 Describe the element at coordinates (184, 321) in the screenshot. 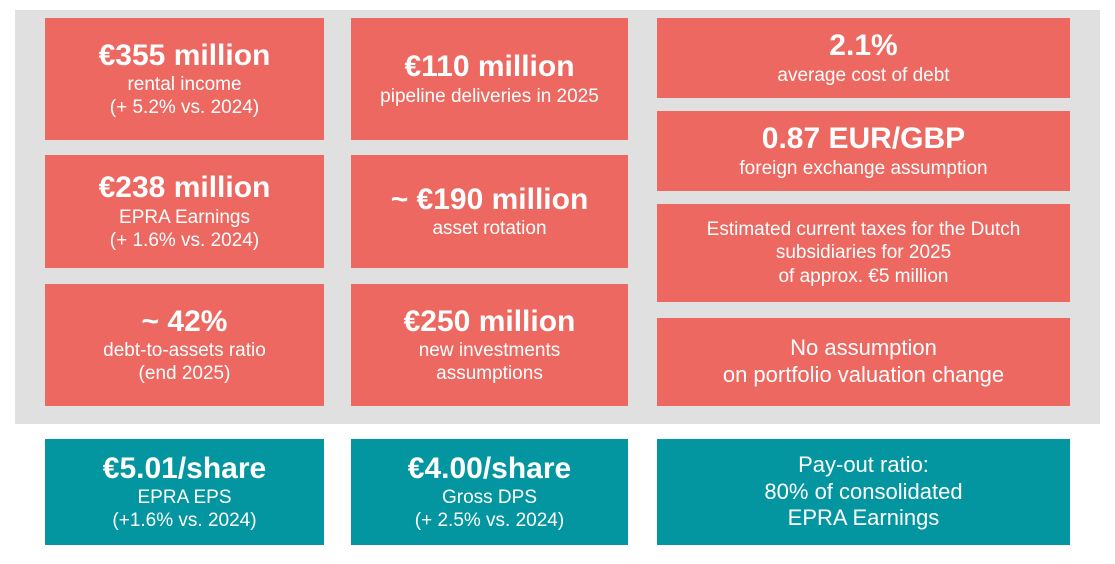

I see `debt-to-assets-value: ~ 42%` at that location.